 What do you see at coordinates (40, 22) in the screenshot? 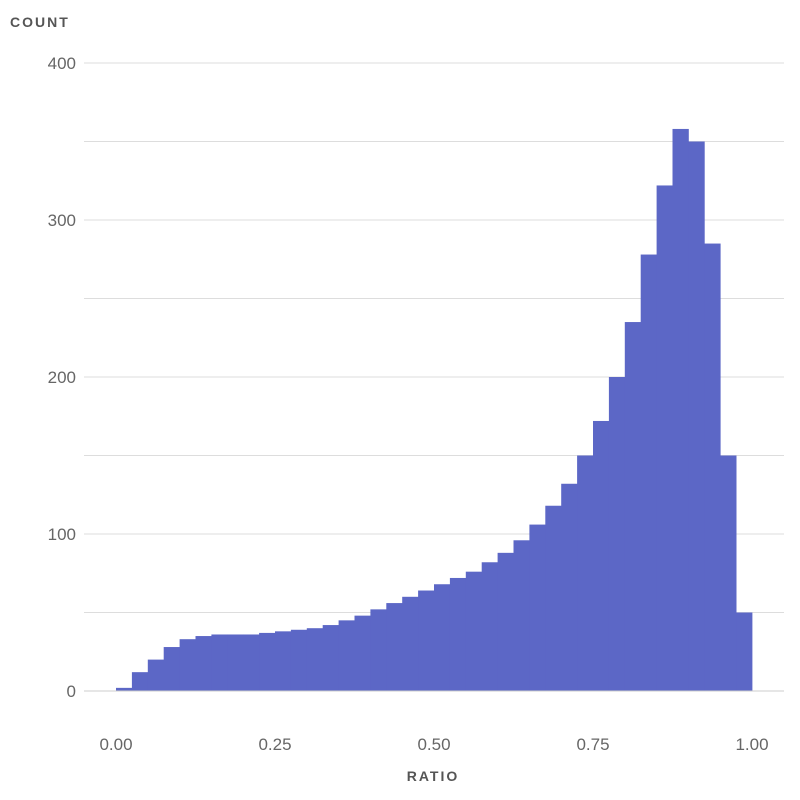
I see `y-axis-title: COUNT` at bounding box center [40, 22].